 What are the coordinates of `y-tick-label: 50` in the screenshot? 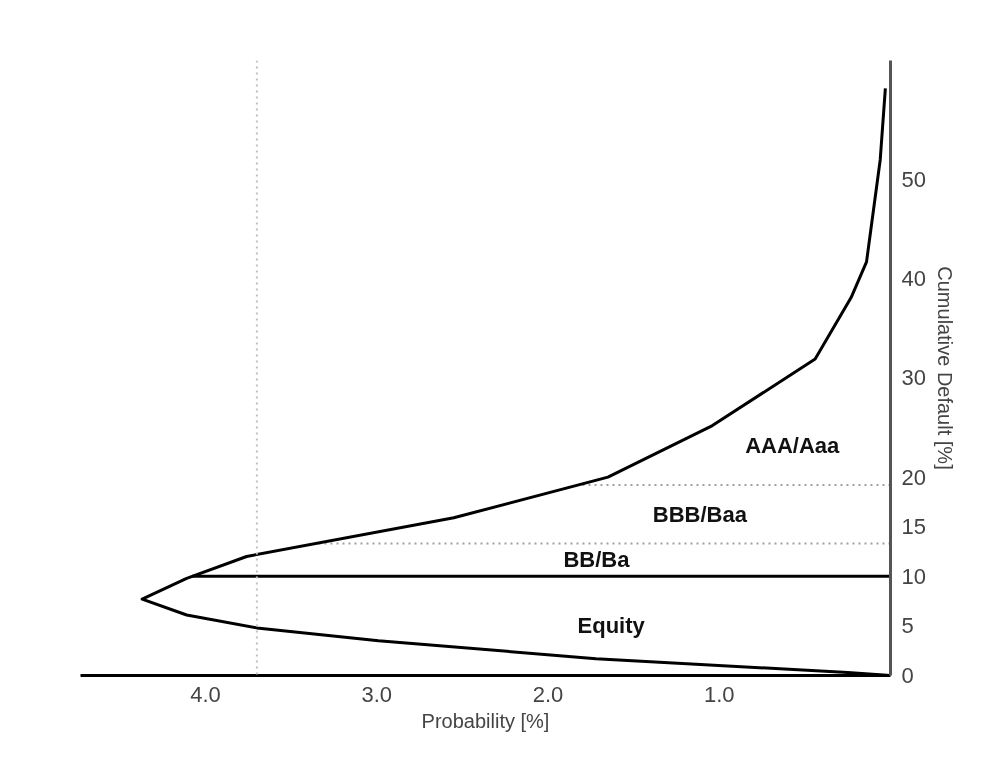 It's located at (913, 180).